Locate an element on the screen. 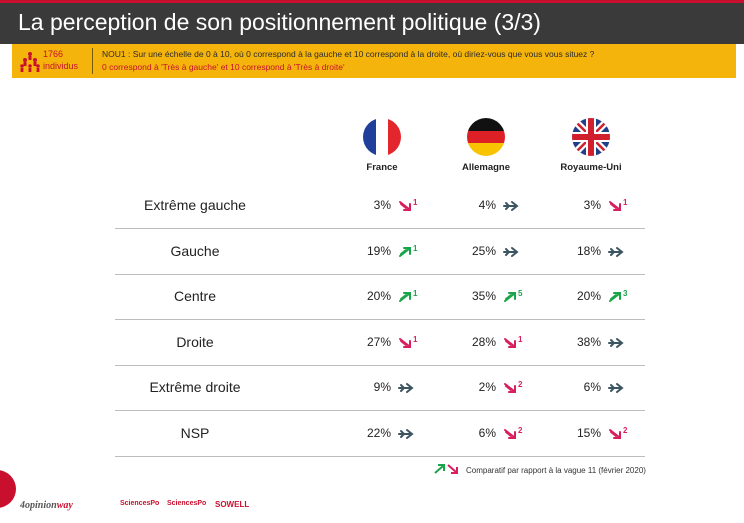 This screenshot has width=744, height=523. trend-diff: 3 is located at coordinates (625, 293).